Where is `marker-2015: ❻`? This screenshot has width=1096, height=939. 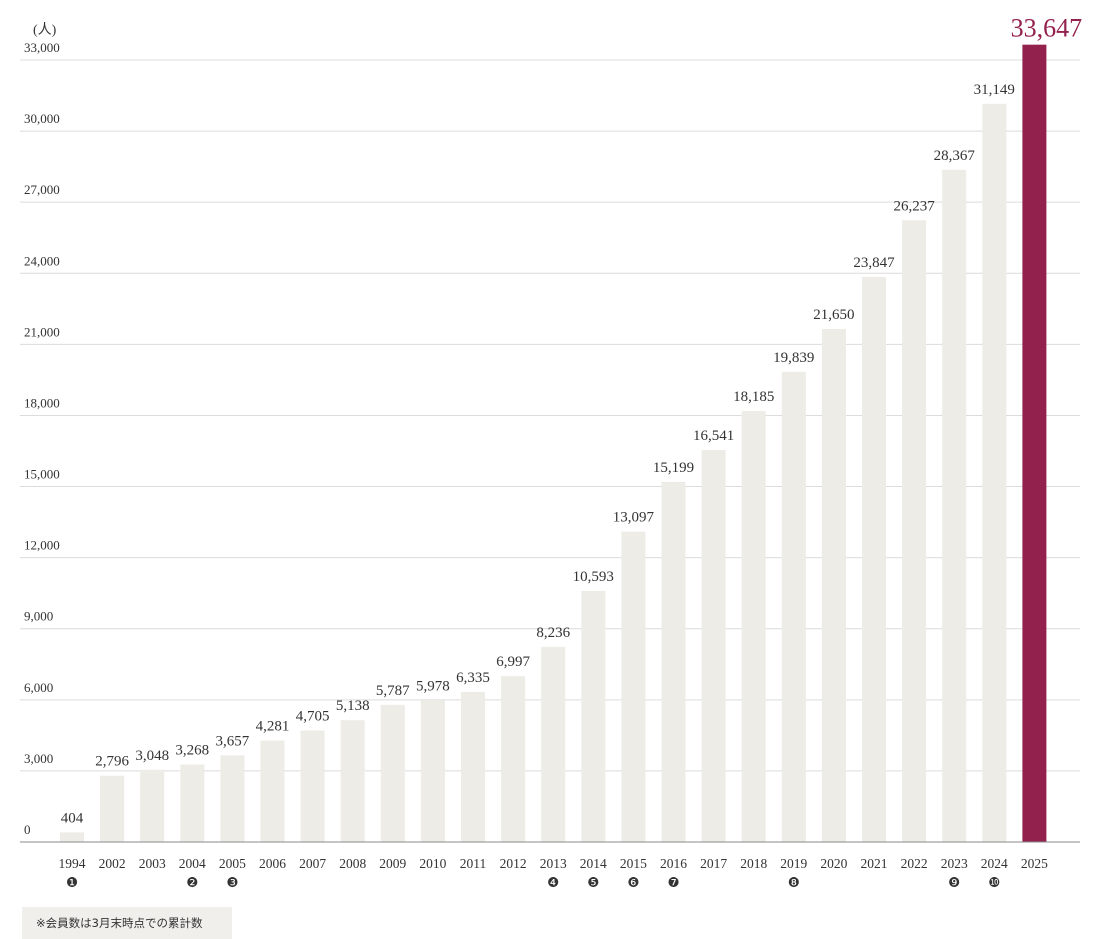
marker-2015: ❻ is located at coordinates (633, 882).